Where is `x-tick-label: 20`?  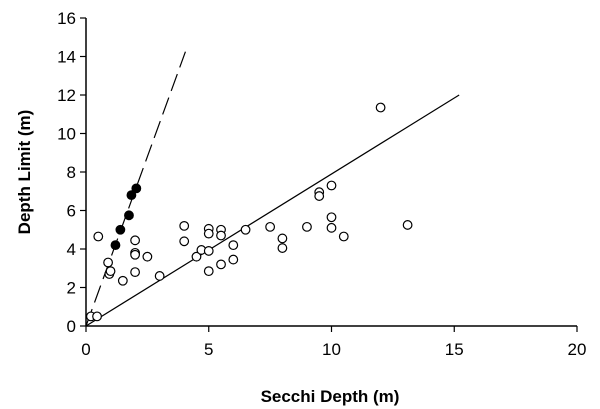
x-tick-label: 20 is located at coordinates (577, 349).